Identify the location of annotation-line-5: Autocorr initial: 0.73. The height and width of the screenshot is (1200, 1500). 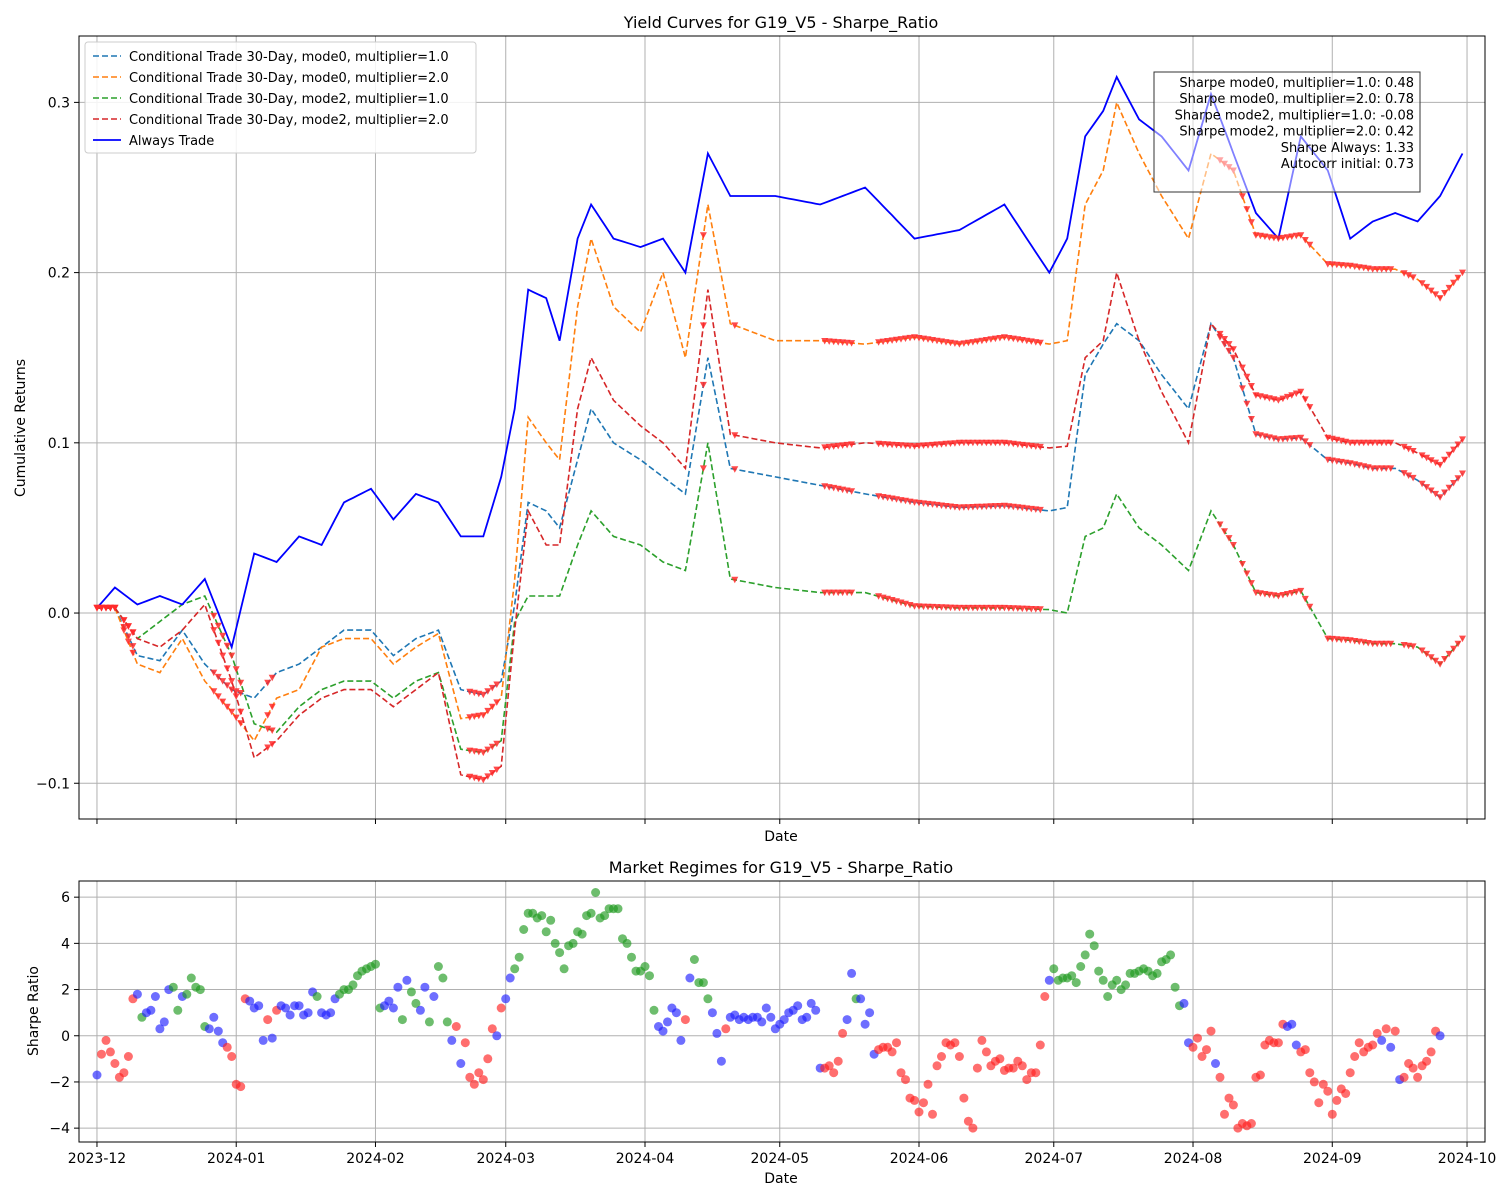
(1347, 164).